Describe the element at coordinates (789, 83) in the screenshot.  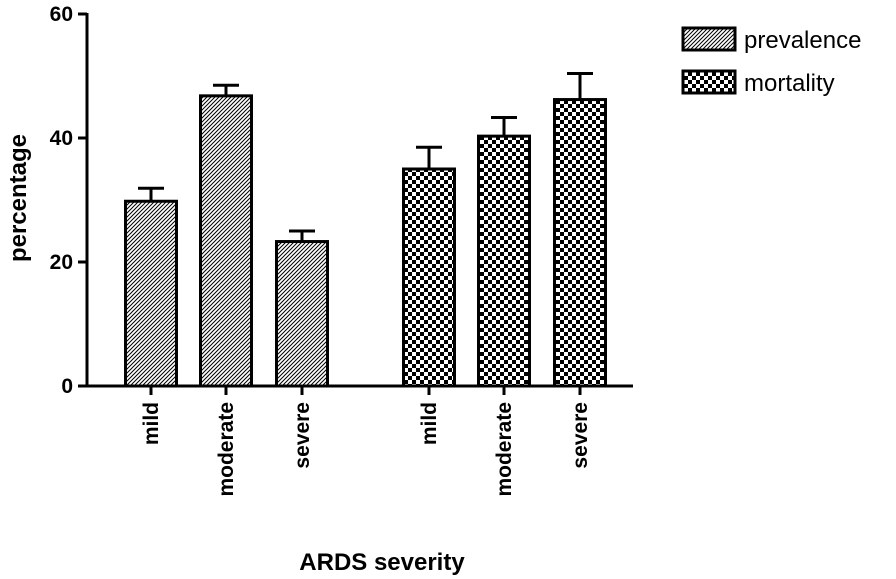
I see `legend-label-mortality: mortality` at that location.